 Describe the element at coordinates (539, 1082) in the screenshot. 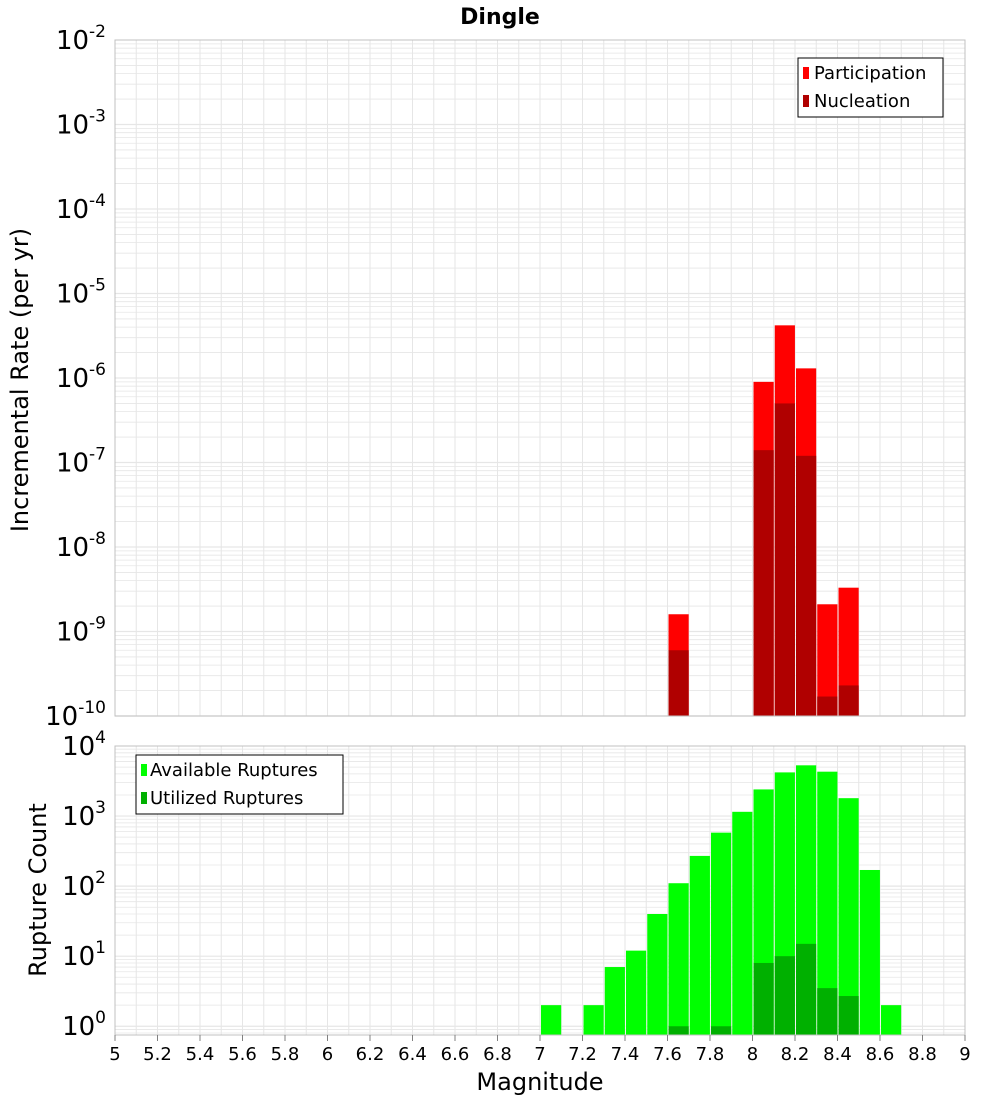

I see `x-axis-label: Magnitude` at that location.